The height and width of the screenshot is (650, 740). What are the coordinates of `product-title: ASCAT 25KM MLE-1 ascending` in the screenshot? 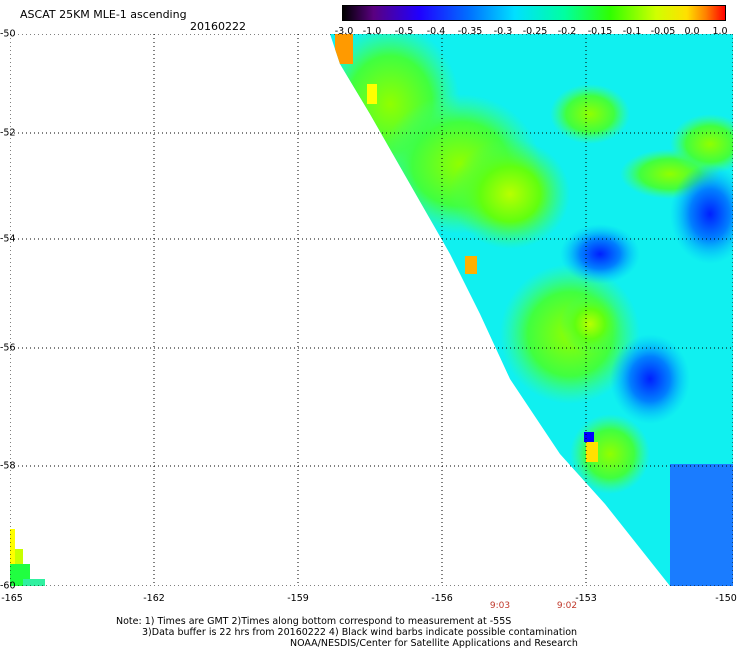 It's located at (103, 14).